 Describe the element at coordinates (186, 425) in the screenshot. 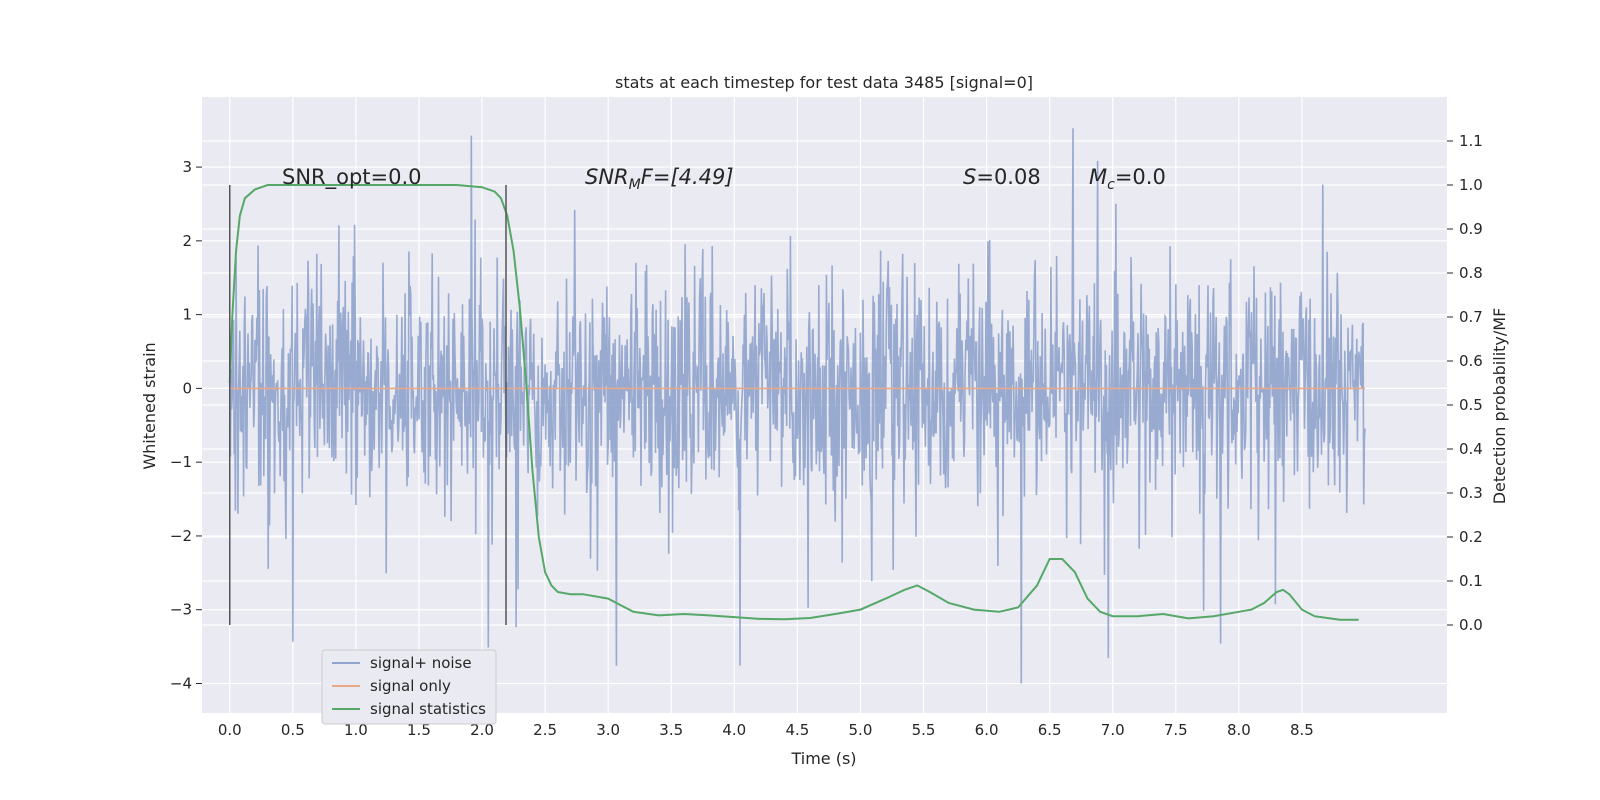

I see `y-tick-labels: 3 2 1 0 −1 −2 −3 −4` at that location.